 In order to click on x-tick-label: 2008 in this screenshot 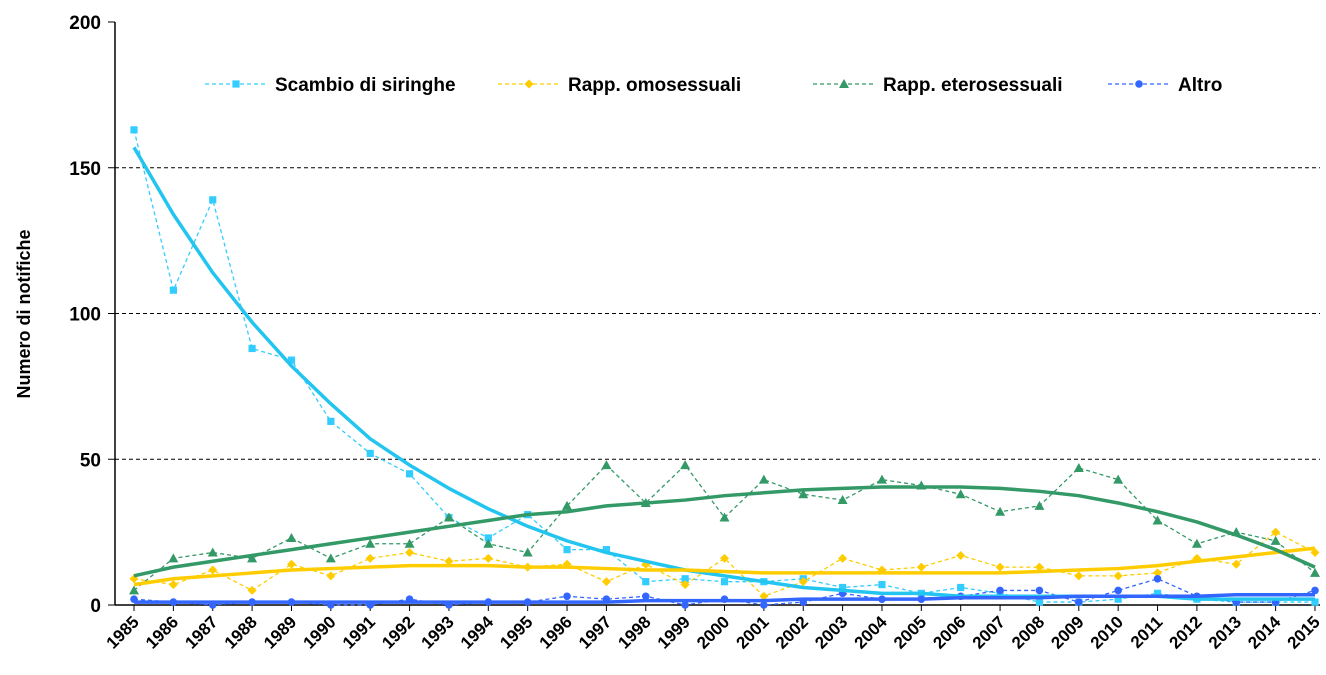, I will do `click(1028, 632)`.